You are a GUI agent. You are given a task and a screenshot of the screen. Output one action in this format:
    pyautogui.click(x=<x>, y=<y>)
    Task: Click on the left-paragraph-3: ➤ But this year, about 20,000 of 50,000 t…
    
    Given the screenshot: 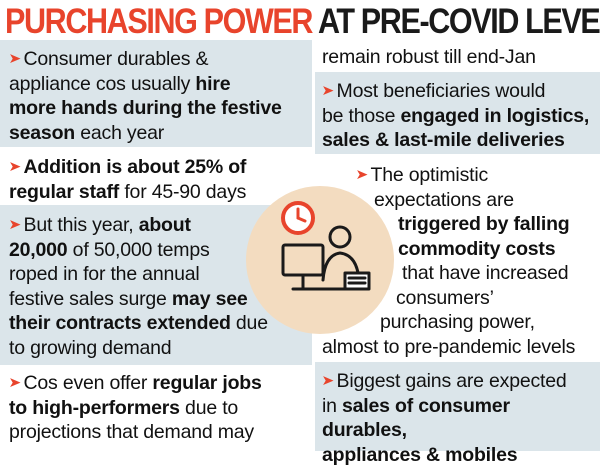 What is the action you would take?
    pyautogui.click(x=138, y=286)
    